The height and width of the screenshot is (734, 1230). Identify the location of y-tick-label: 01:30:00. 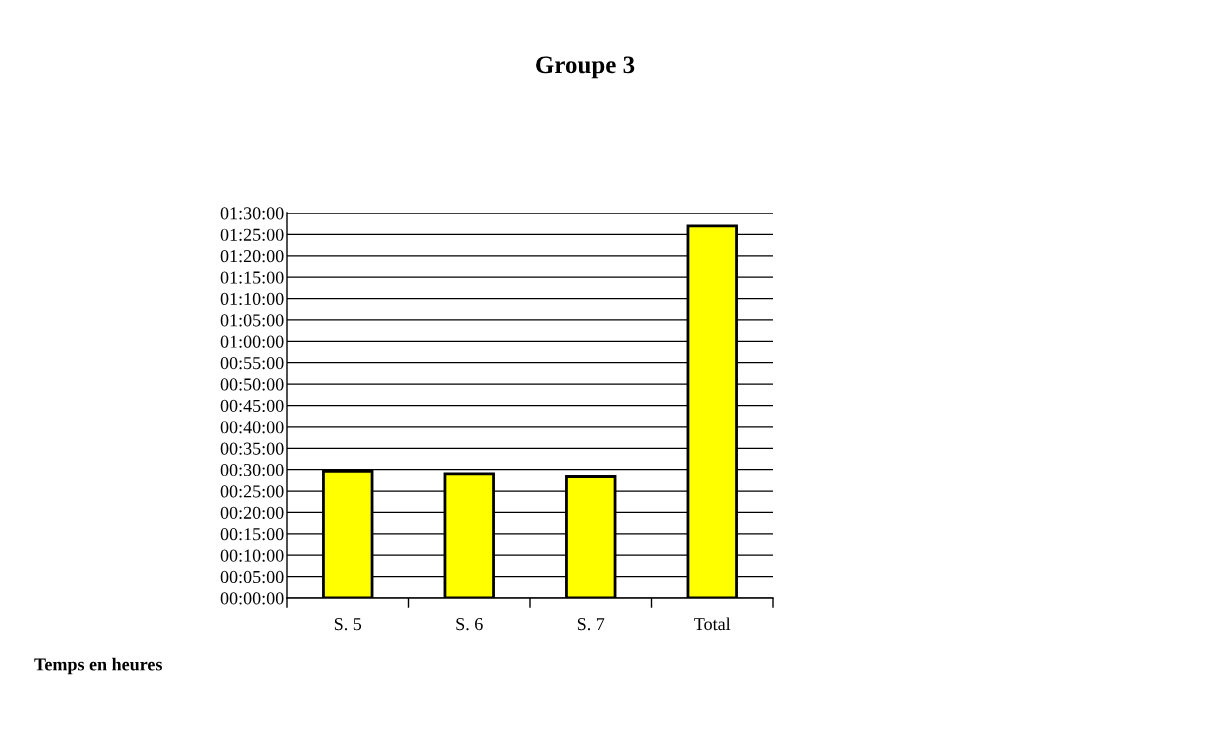
(252, 213).